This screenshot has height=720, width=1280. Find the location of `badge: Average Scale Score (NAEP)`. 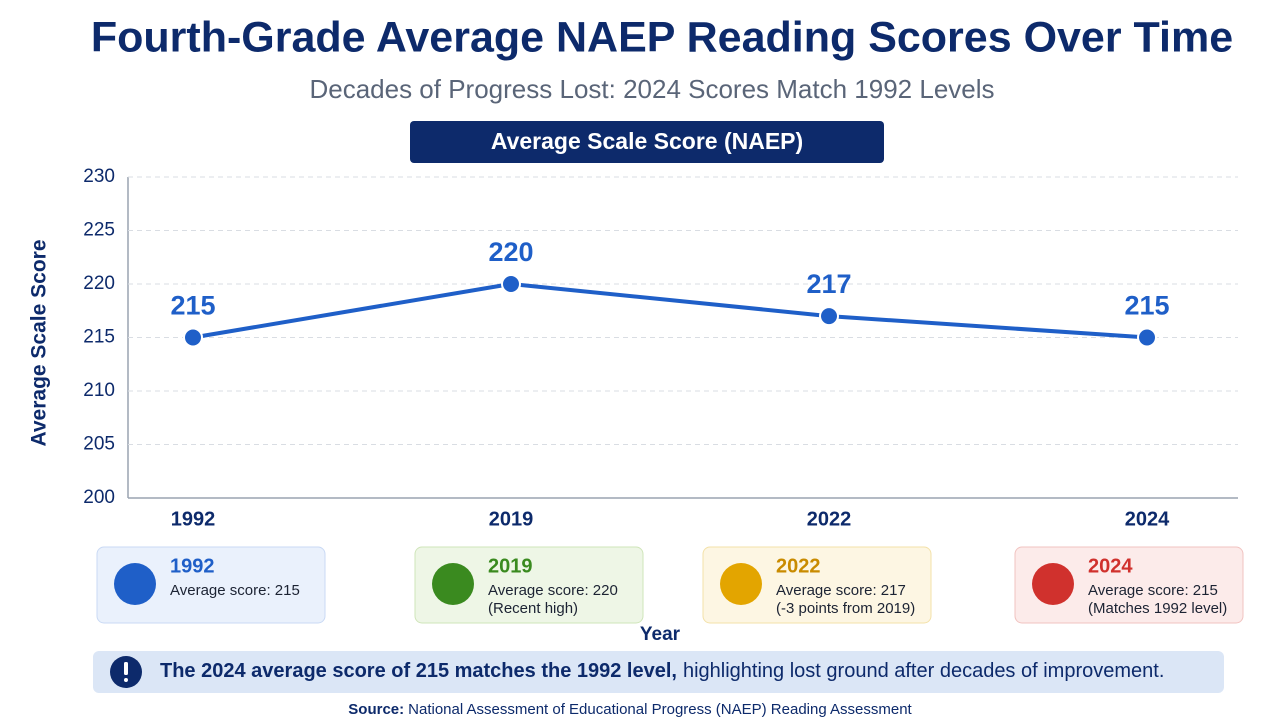

badge: Average Scale Score (NAEP) is located at coordinates (647, 141).